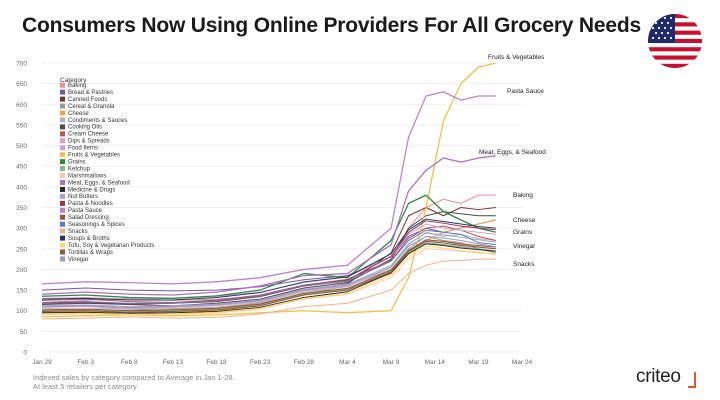 The image size is (720, 400). Describe the element at coordinates (96, 225) in the screenshot. I see `legend-label: Seasonings & Spices` at that location.